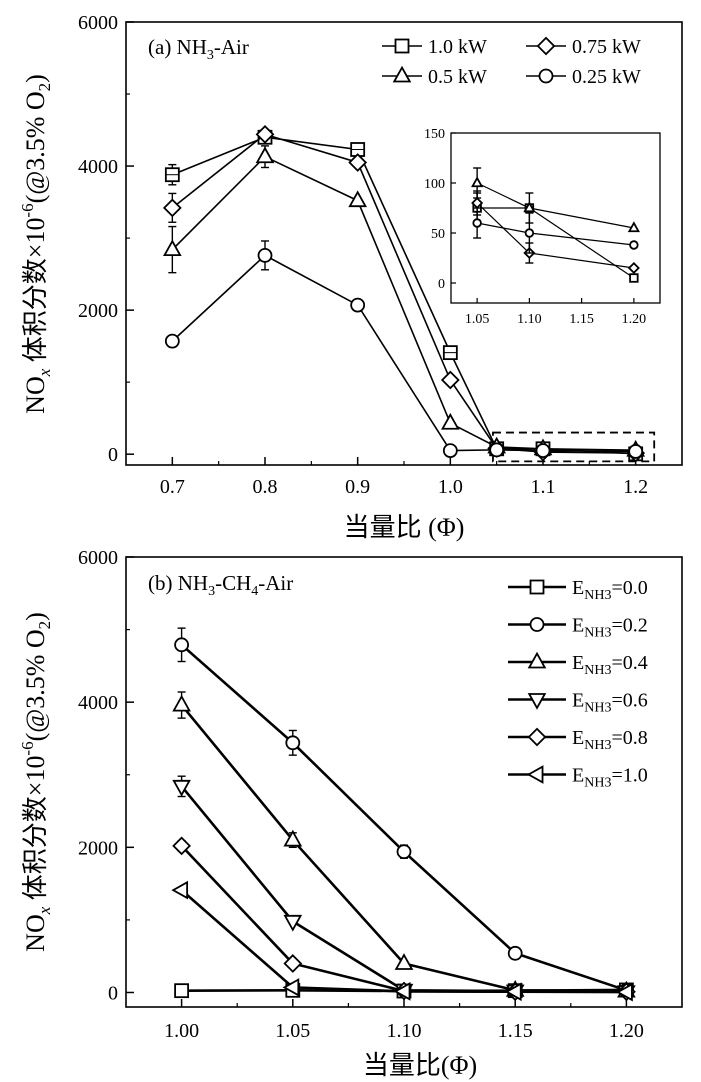  What do you see at coordinates (610, 628) in the screenshot?
I see `legend-label: ENH3=0.2` at bounding box center [610, 628].